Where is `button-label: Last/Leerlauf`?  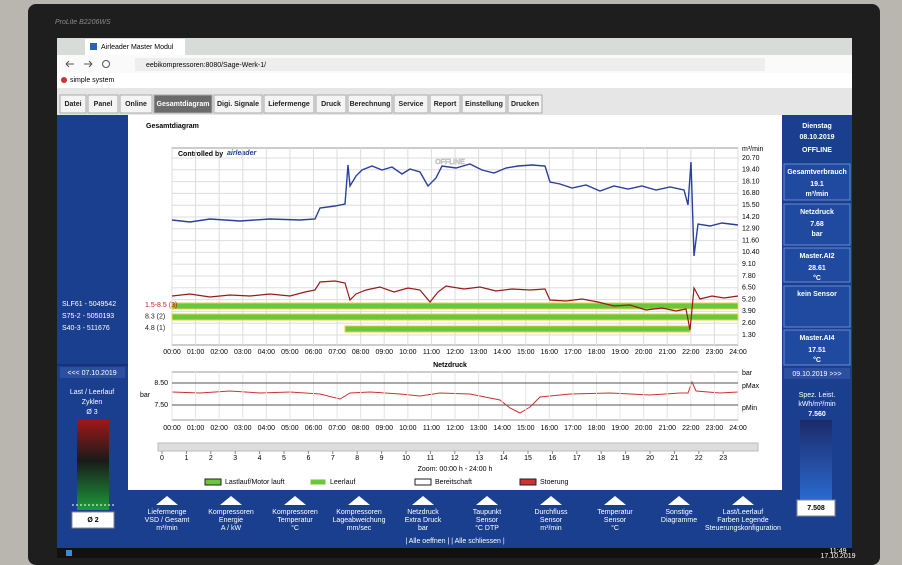 button-label: Last/Leerlauf is located at coordinates (743, 512).